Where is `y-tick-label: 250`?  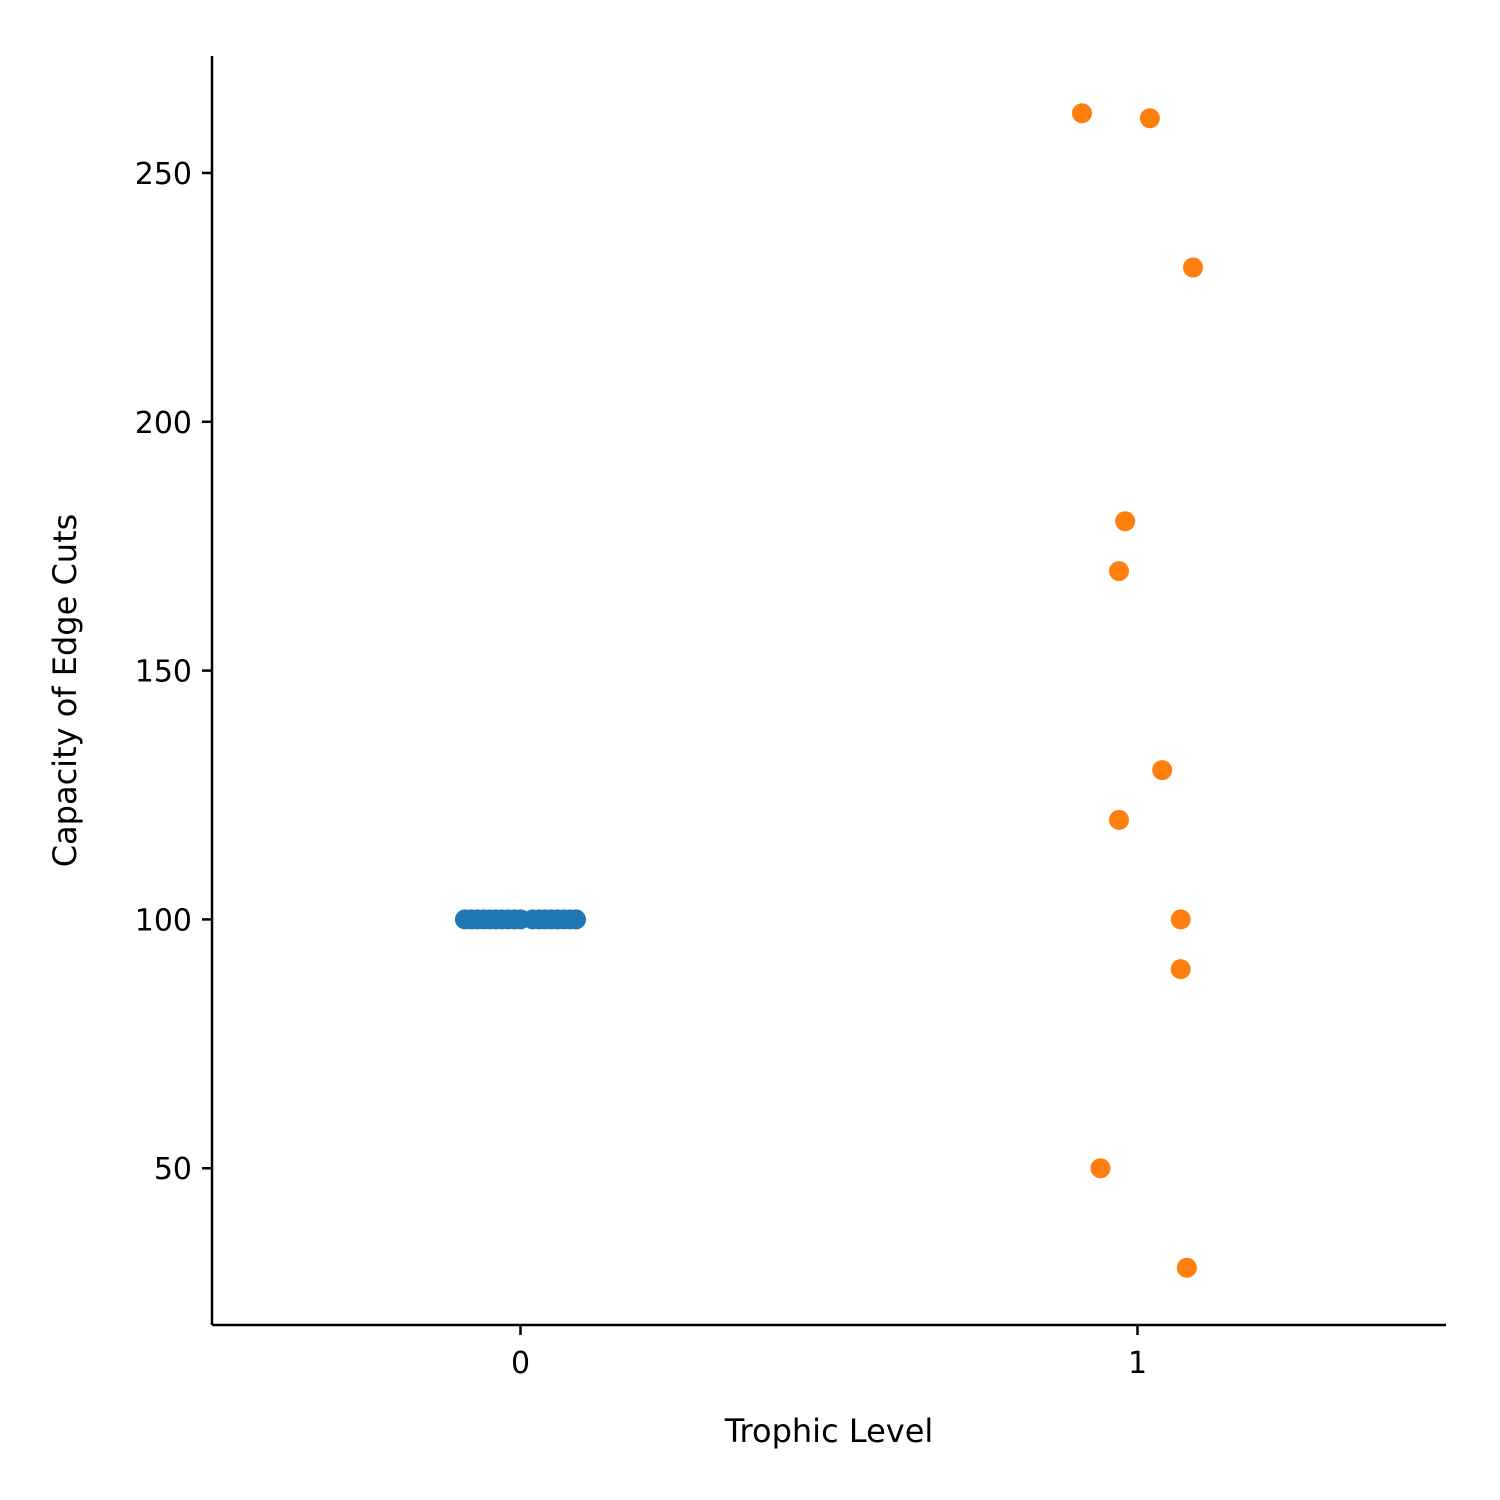
y-tick-label: 250 is located at coordinates (163, 174).